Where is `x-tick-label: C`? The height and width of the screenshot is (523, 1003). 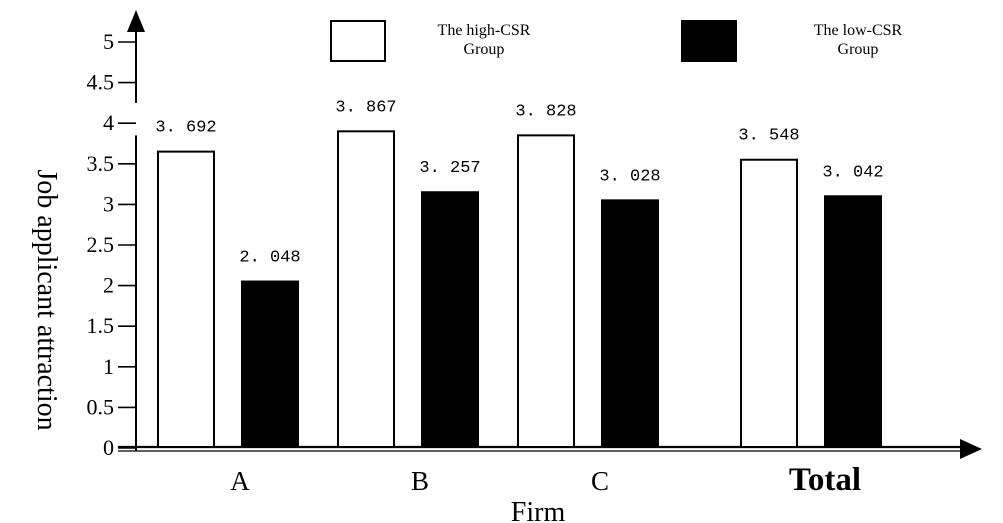 x-tick-label: C is located at coordinates (600, 481).